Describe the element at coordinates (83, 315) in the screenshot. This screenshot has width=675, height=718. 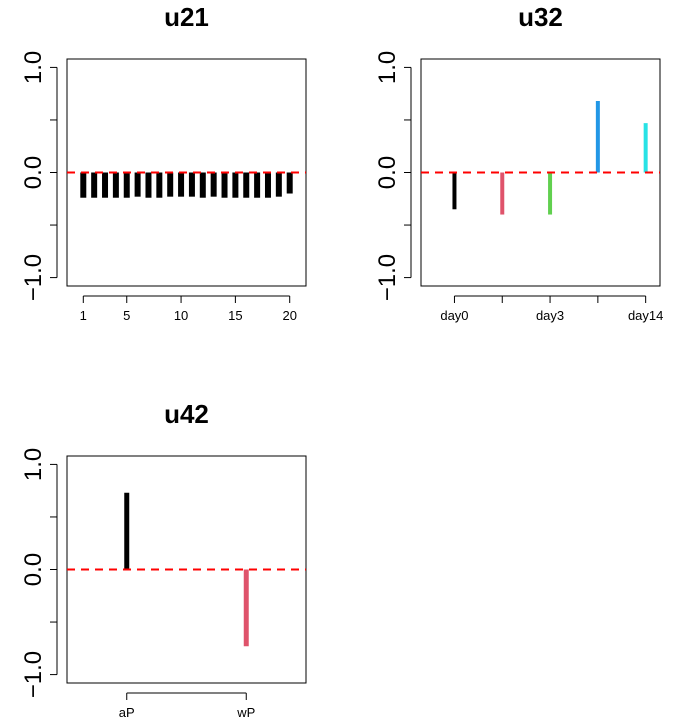
I see `x-tick-label: 1` at that location.